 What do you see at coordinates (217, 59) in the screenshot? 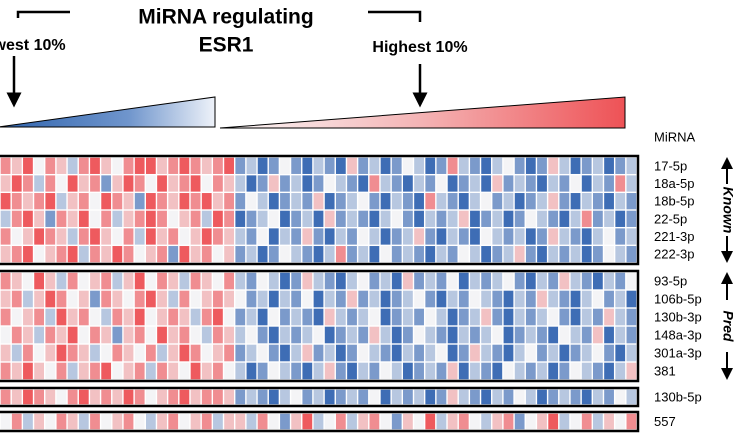
I see `decor` at bounding box center [217, 59].